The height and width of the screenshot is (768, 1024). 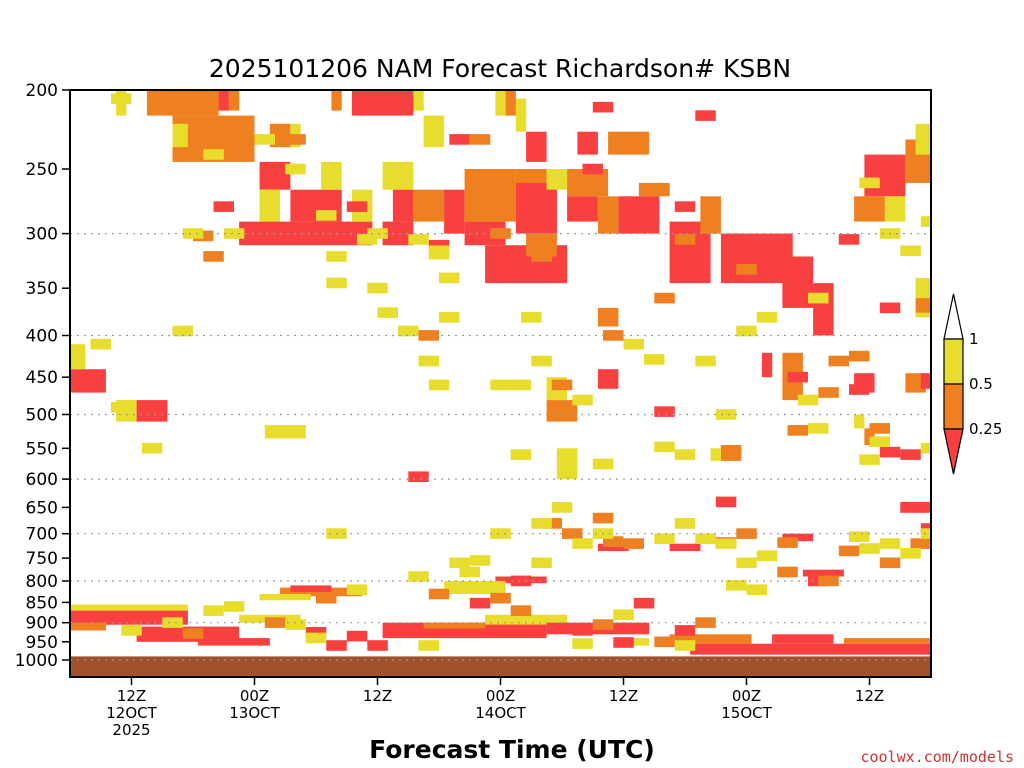 I want to click on y-tick-label: 900, so click(x=42, y=624).